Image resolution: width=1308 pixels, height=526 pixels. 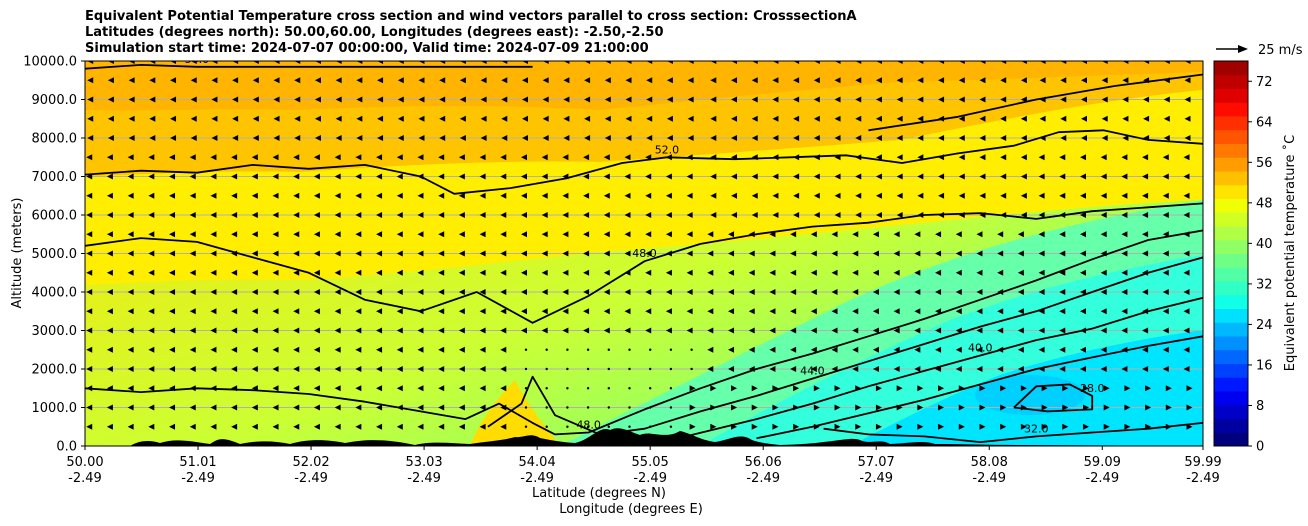 What do you see at coordinates (1231, 191) in the screenshot?
I see `colorbar-swatch` at bounding box center [1231, 191].